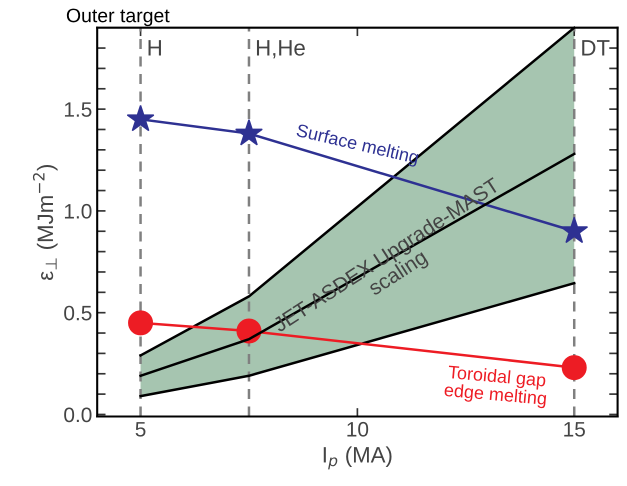 Image resolution: width=627 pixels, height=486 pixels. Describe the element at coordinates (78, 211) in the screenshot. I see `y-tick-label: 1.0` at that location.